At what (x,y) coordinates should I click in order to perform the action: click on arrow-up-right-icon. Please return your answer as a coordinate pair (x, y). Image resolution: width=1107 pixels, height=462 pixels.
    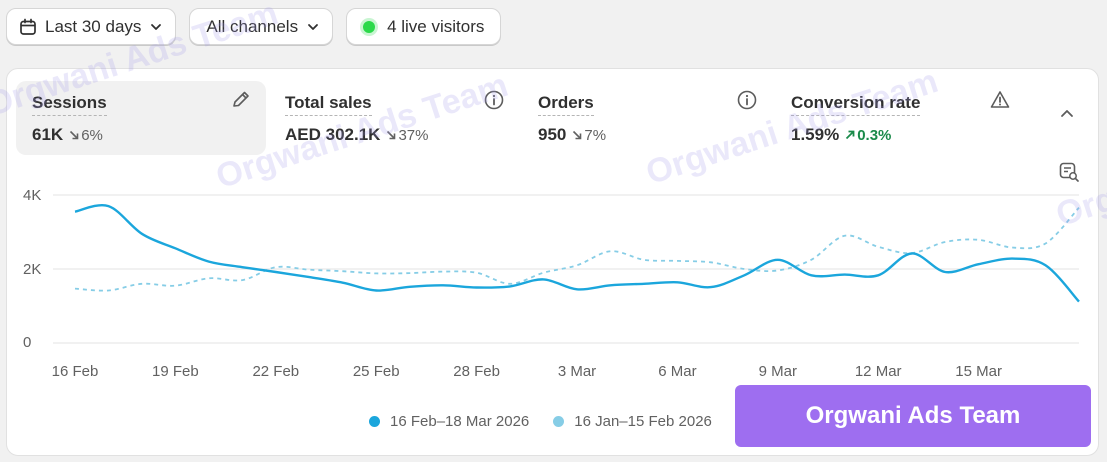
    Looking at the image, I should click on (850, 135).